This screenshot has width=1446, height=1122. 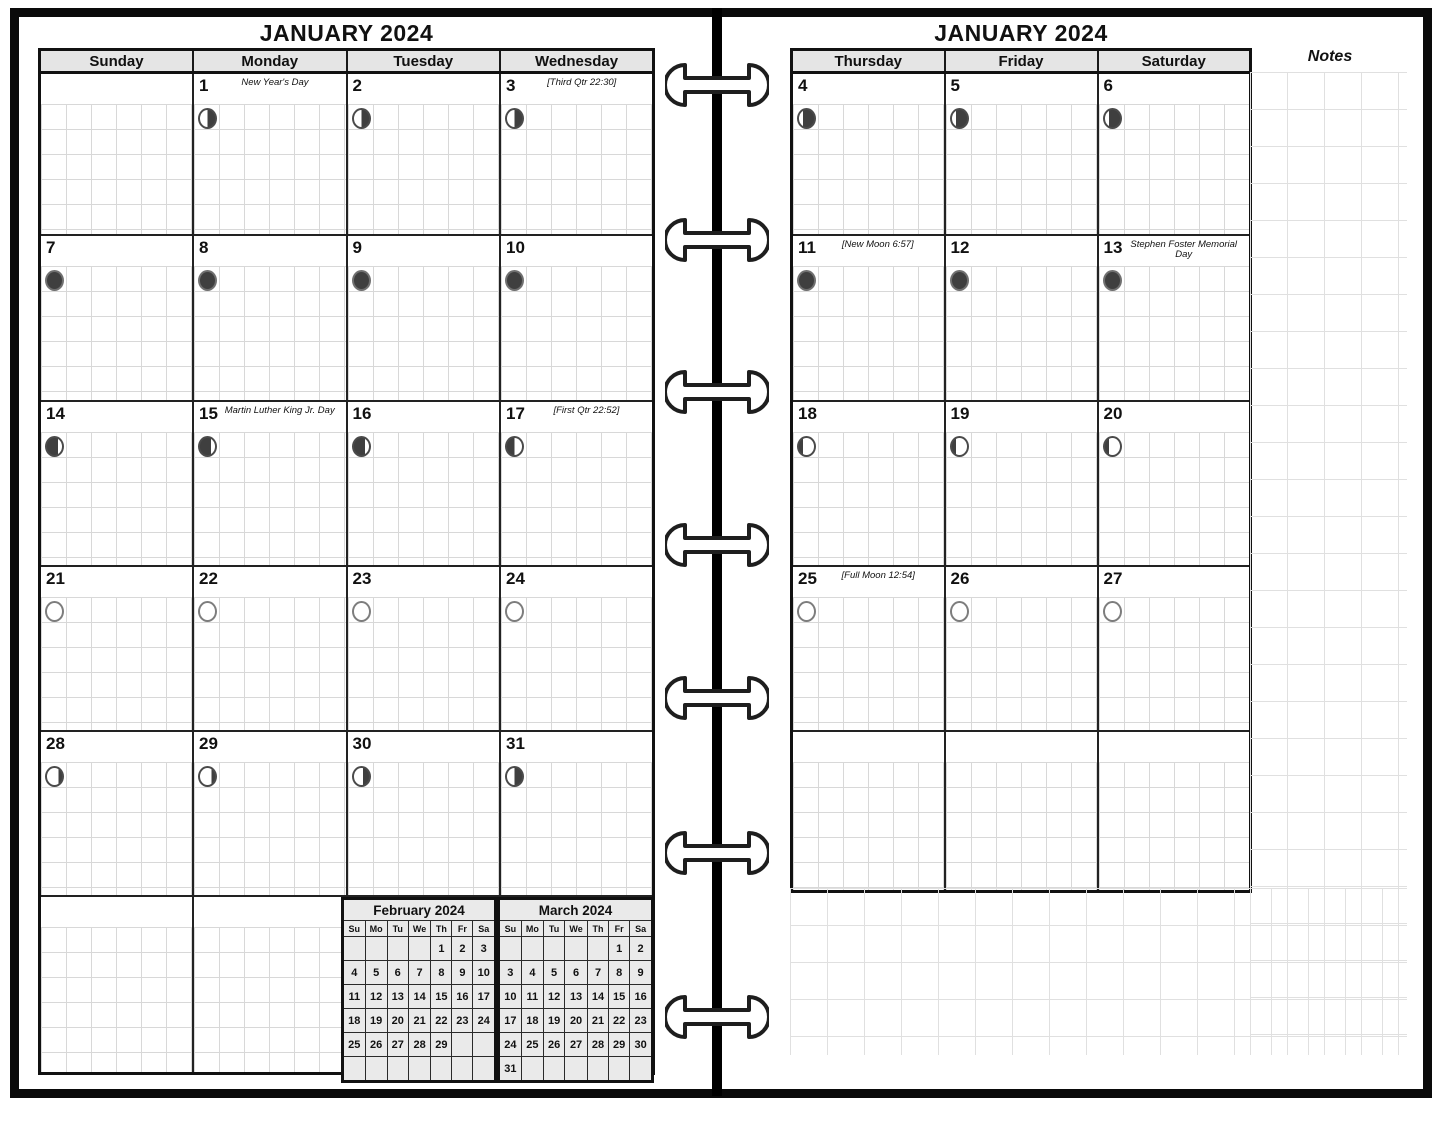 I want to click on day-cell: 4, so click(x=868, y=153).